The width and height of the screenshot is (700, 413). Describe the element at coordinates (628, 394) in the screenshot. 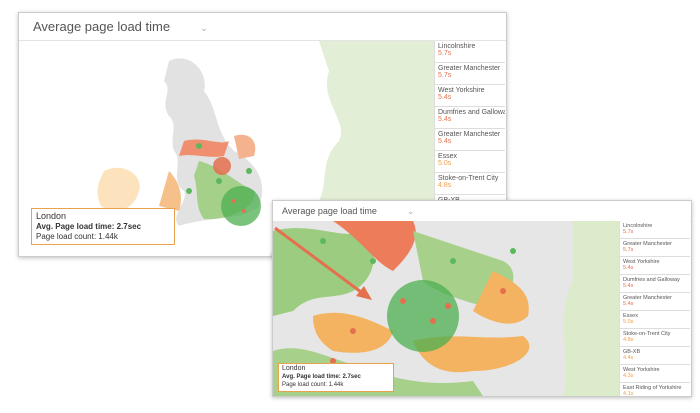

I see `region-value: 4.1s` at that location.